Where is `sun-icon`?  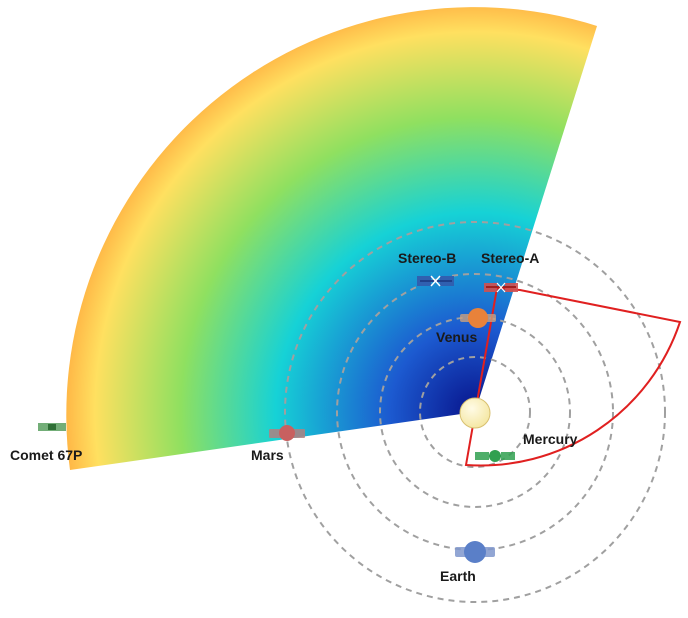
sun-icon is located at coordinates (475, 413).